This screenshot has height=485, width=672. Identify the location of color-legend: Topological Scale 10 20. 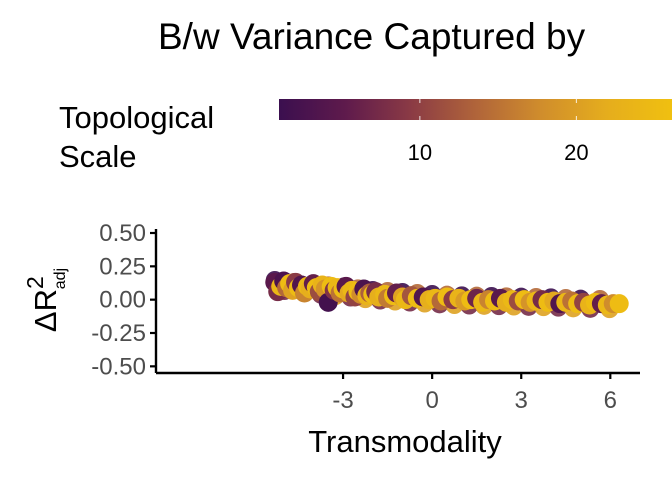
(365, 136).